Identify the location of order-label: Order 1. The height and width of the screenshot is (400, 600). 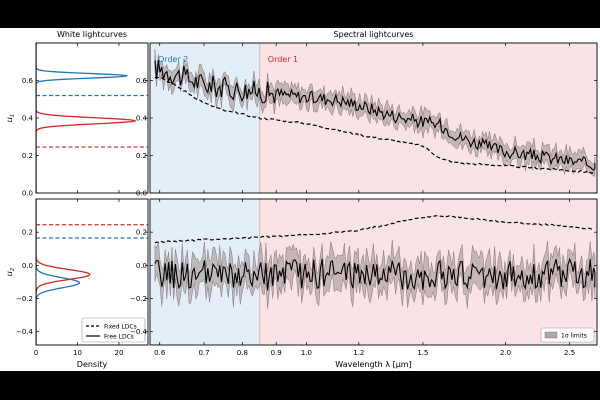
(283, 59).